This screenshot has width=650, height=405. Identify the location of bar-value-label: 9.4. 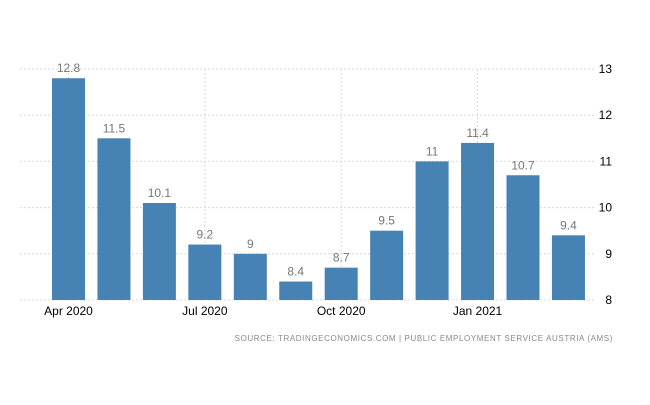
(568, 225).